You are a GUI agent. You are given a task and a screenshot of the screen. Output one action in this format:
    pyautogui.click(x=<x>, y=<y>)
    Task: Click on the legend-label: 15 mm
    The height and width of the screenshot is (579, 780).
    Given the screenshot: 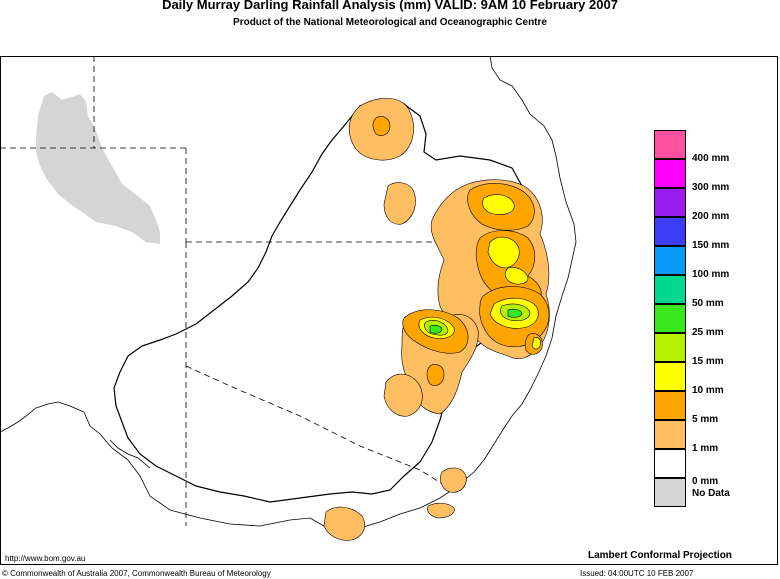 What is the action you would take?
    pyautogui.click(x=708, y=361)
    